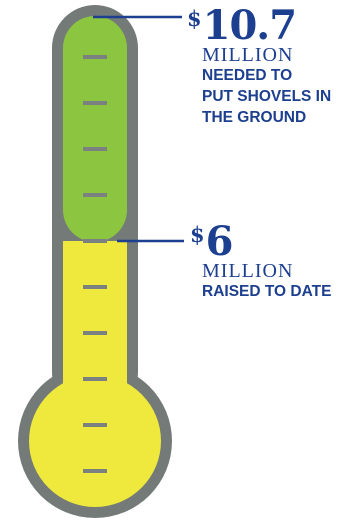 This screenshot has height=522, width=339. I want to click on goal-description: NEEDED TO PUT SHOVELS IN THE GROUND, so click(266, 96).